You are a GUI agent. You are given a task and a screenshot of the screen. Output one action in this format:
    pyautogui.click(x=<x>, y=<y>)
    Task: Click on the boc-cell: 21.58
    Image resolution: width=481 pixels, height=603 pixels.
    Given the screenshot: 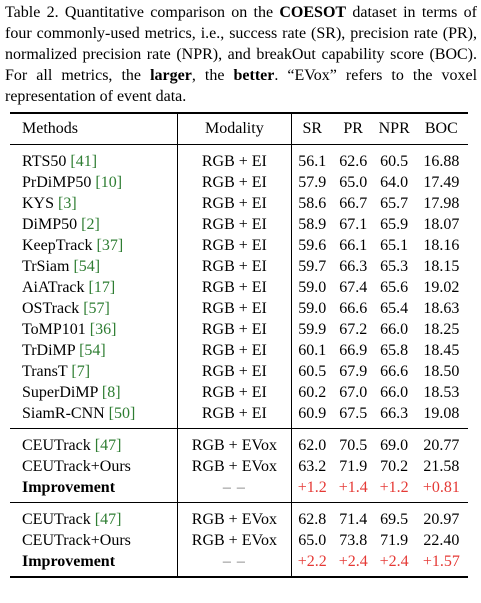 What is the action you would take?
    pyautogui.click(x=441, y=466)
    